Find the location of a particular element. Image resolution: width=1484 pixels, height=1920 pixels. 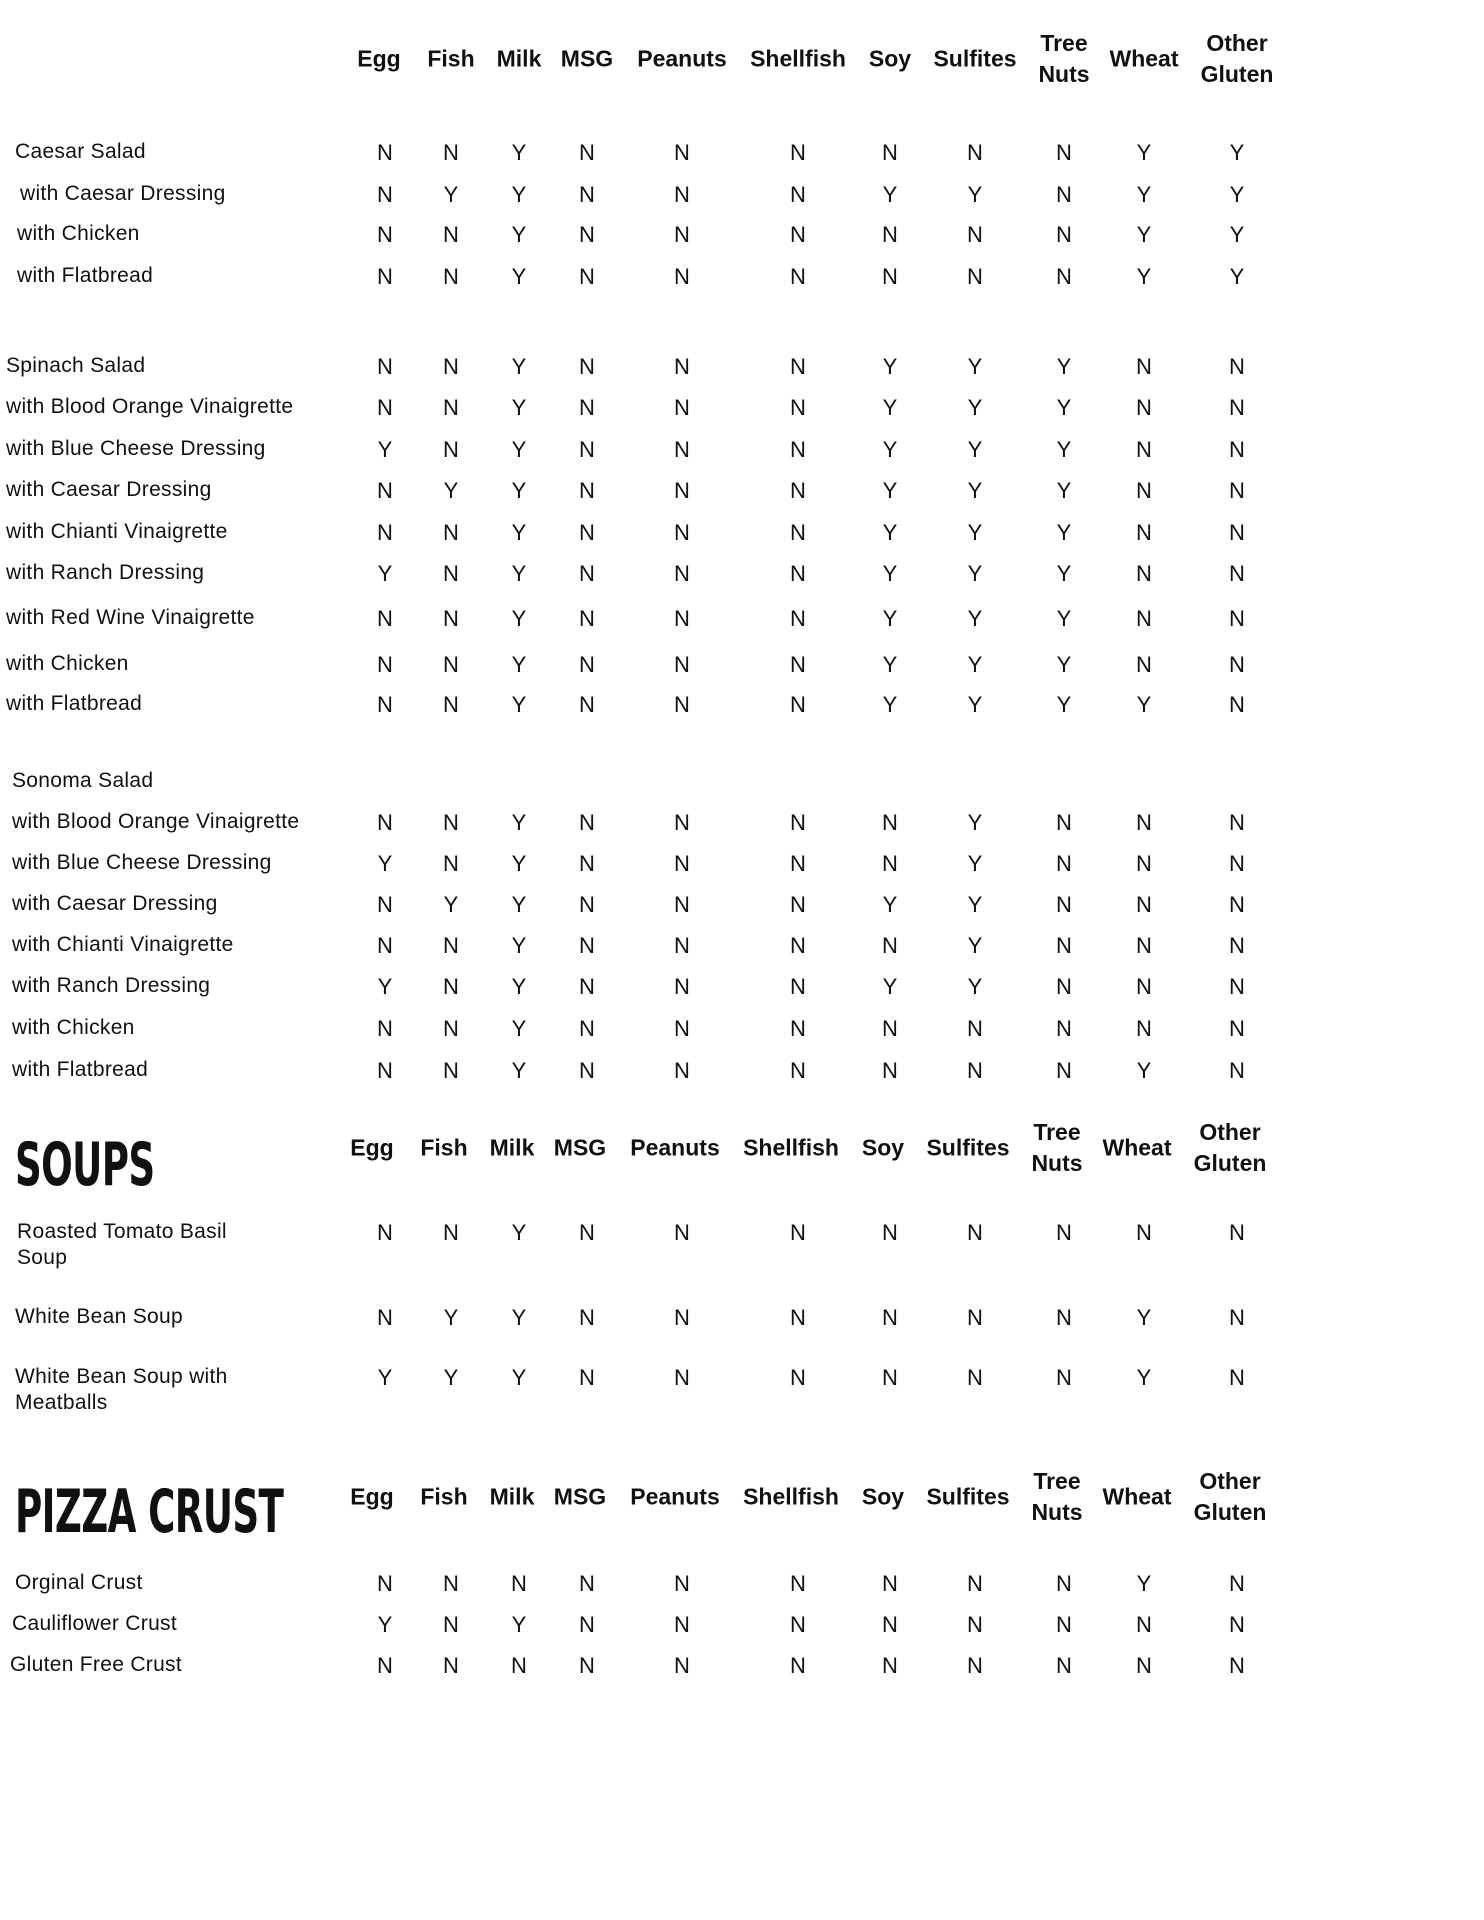

column-header: Shellfish is located at coordinates (798, 58).